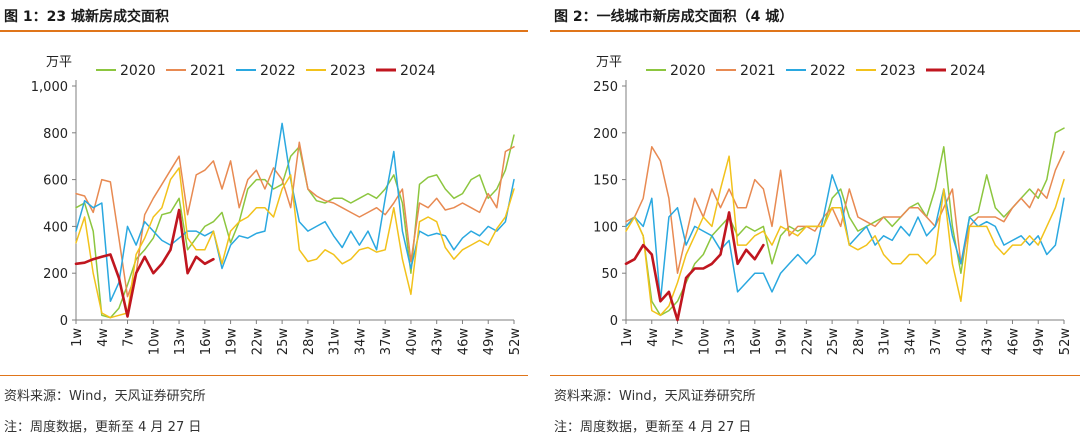 This screenshot has width=1080, height=440. I want to click on right-bottom-rule, so click(815, 375).